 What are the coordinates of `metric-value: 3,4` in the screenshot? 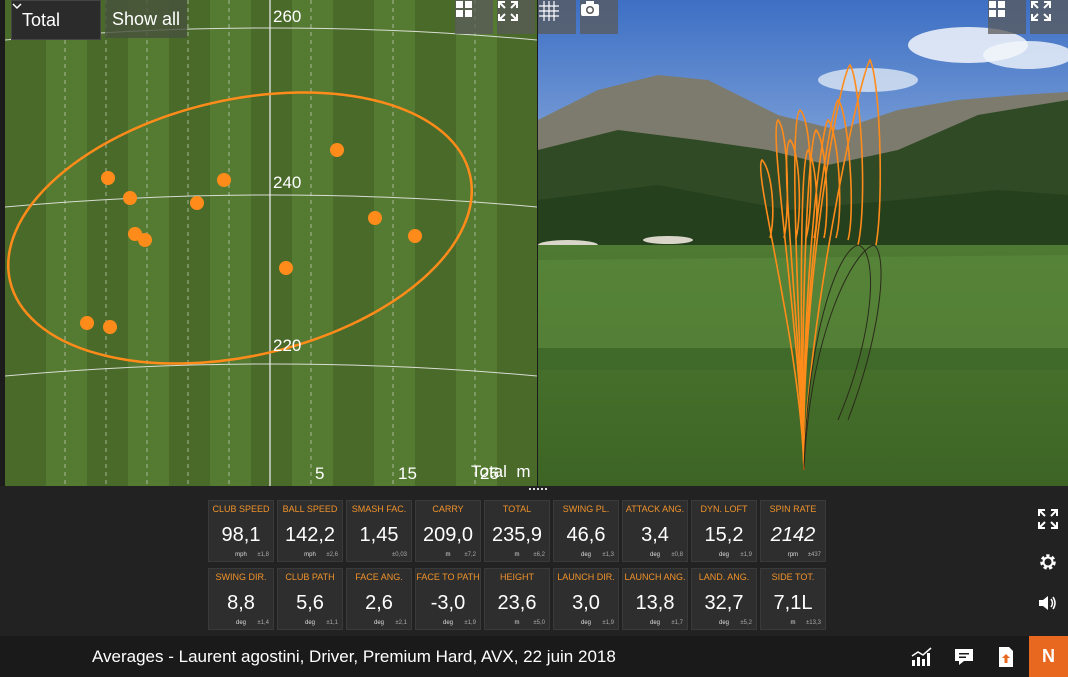 It's located at (655, 535).